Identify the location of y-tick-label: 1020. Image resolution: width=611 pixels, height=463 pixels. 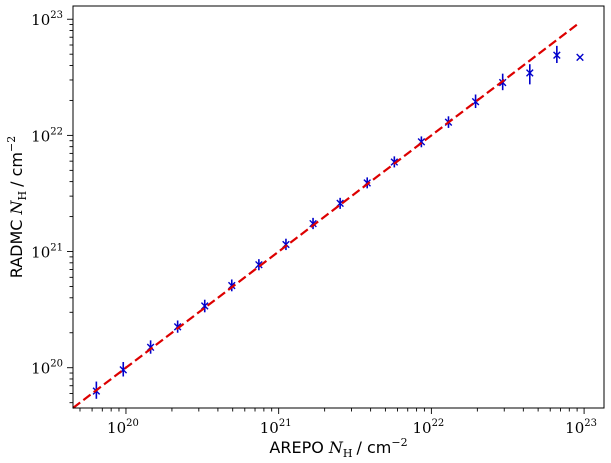
(47, 368).